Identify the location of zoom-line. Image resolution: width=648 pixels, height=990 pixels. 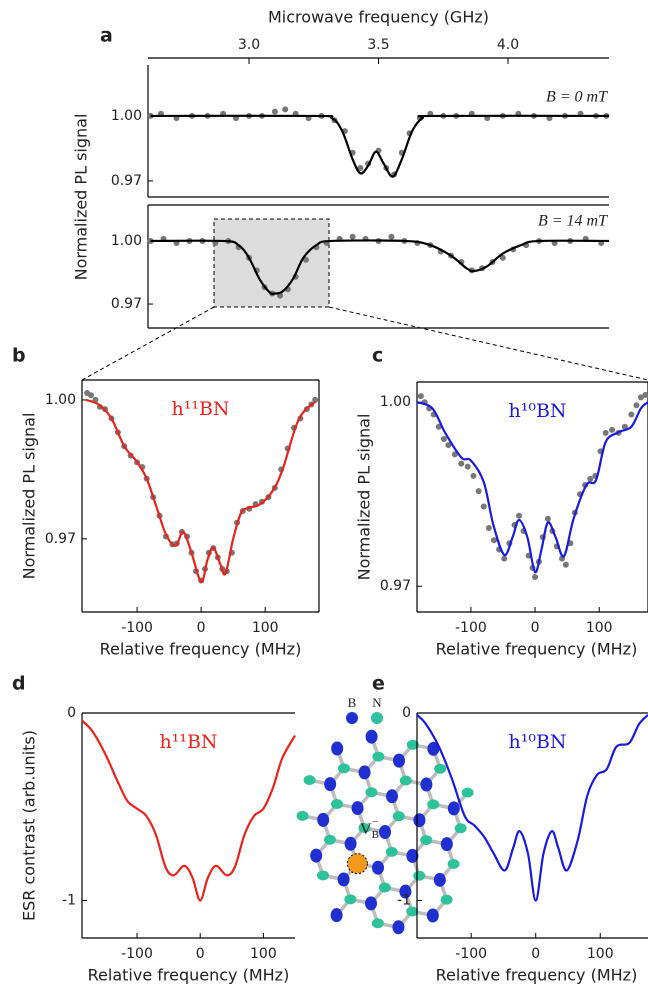
(488, 343).